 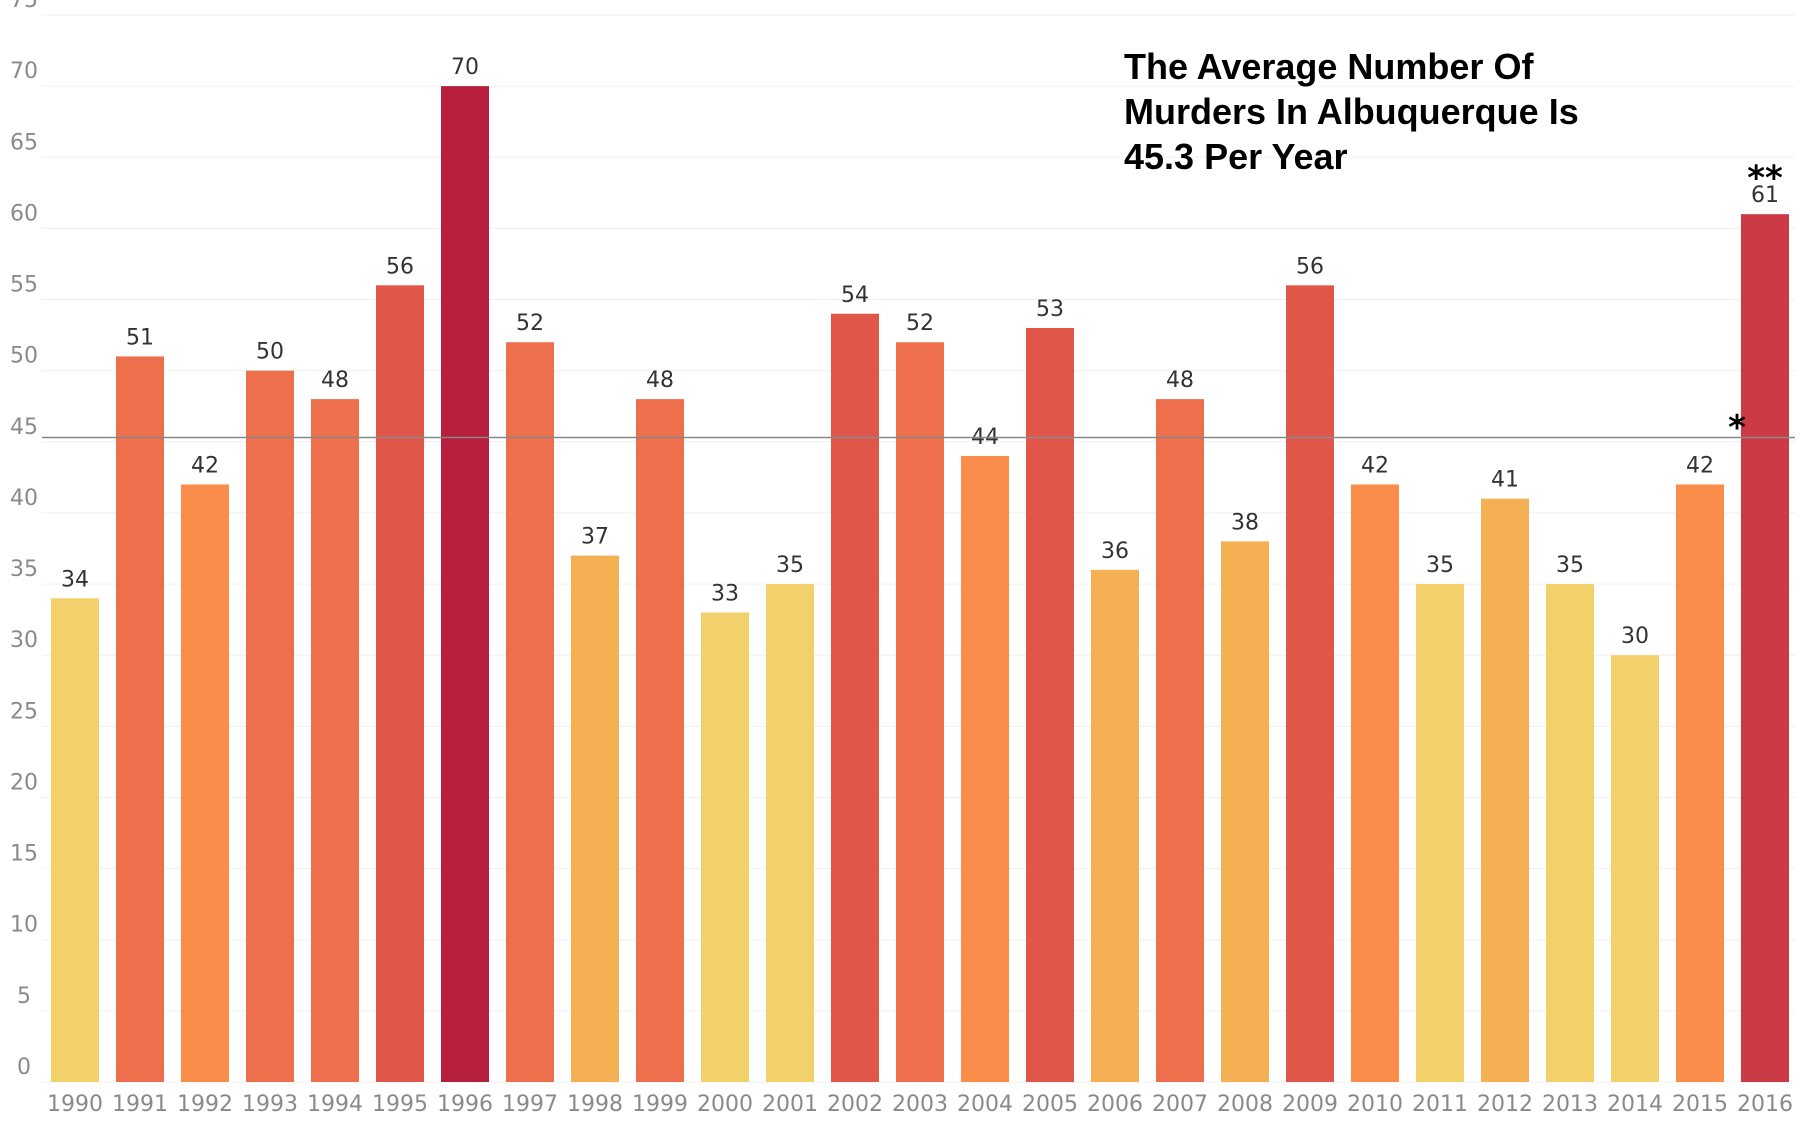 I want to click on annotation: *, so click(x=1737, y=428).